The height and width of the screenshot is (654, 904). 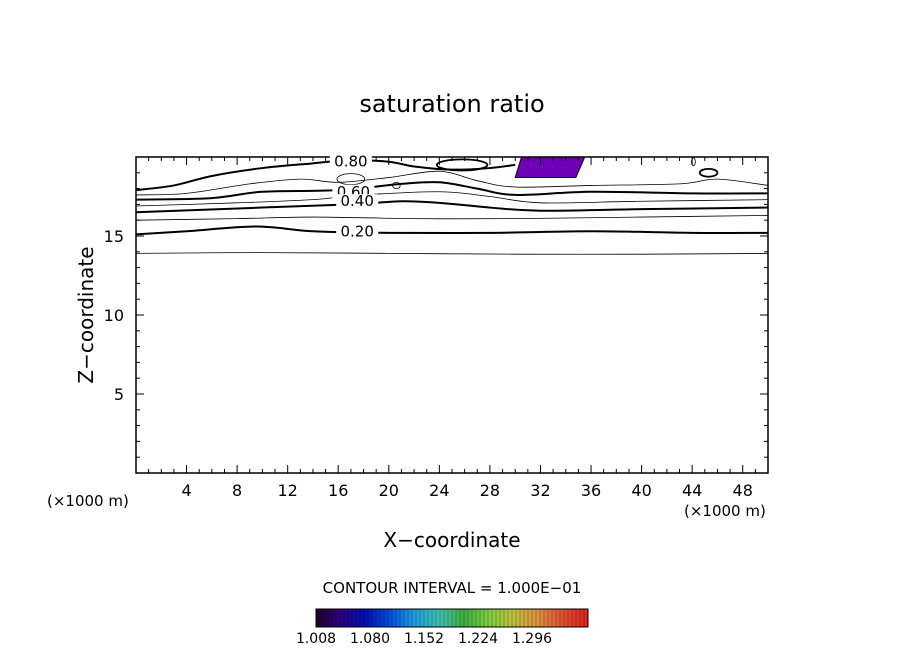 I want to click on contour-labels: 0.800.600.400.20, so click(x=354, y=196).